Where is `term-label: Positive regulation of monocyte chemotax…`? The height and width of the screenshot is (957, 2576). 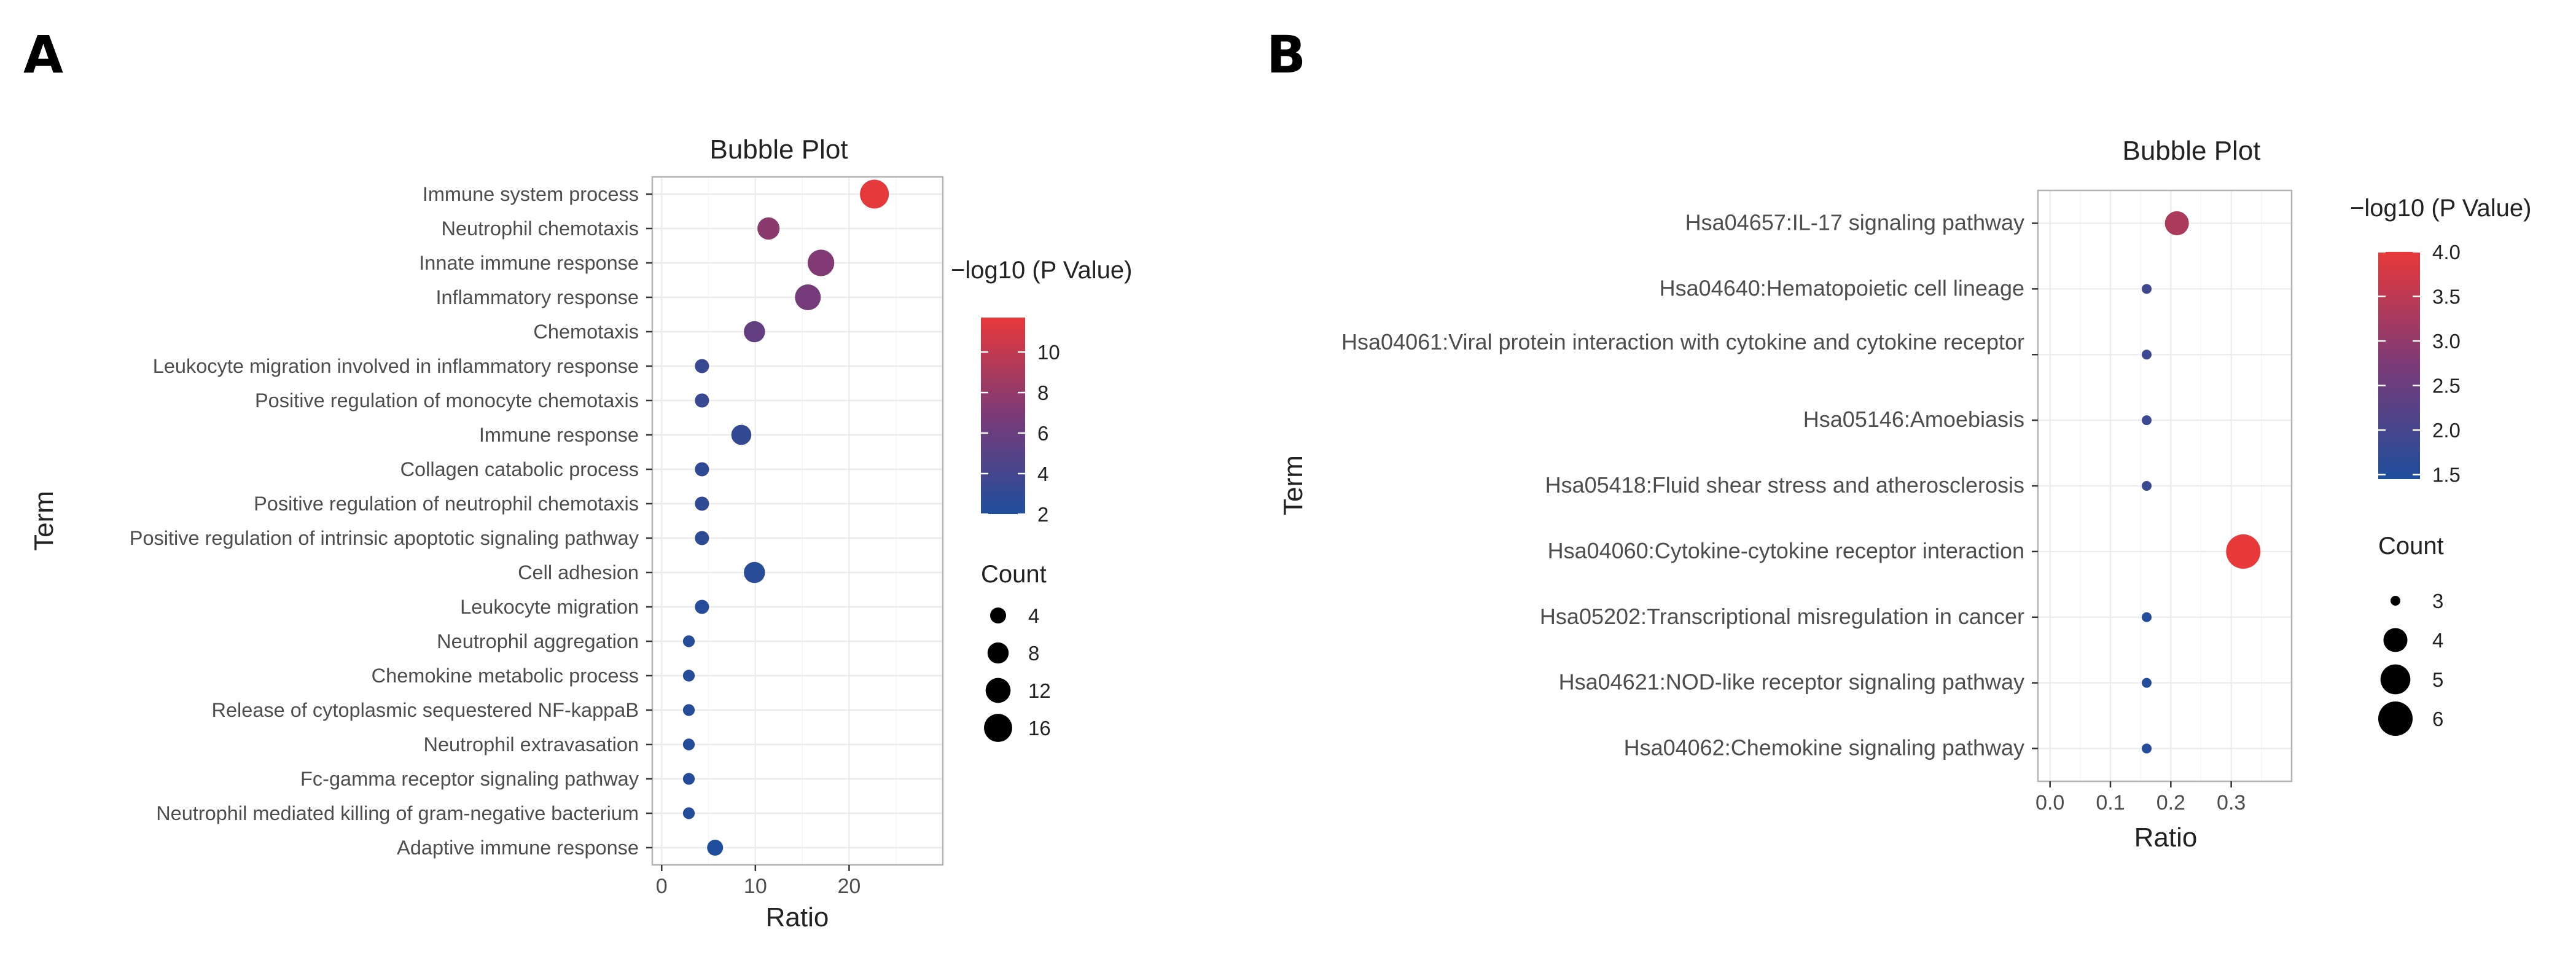 term-label: Positive regulation of monocyte chemotax… is located at coordinates (447, 400).